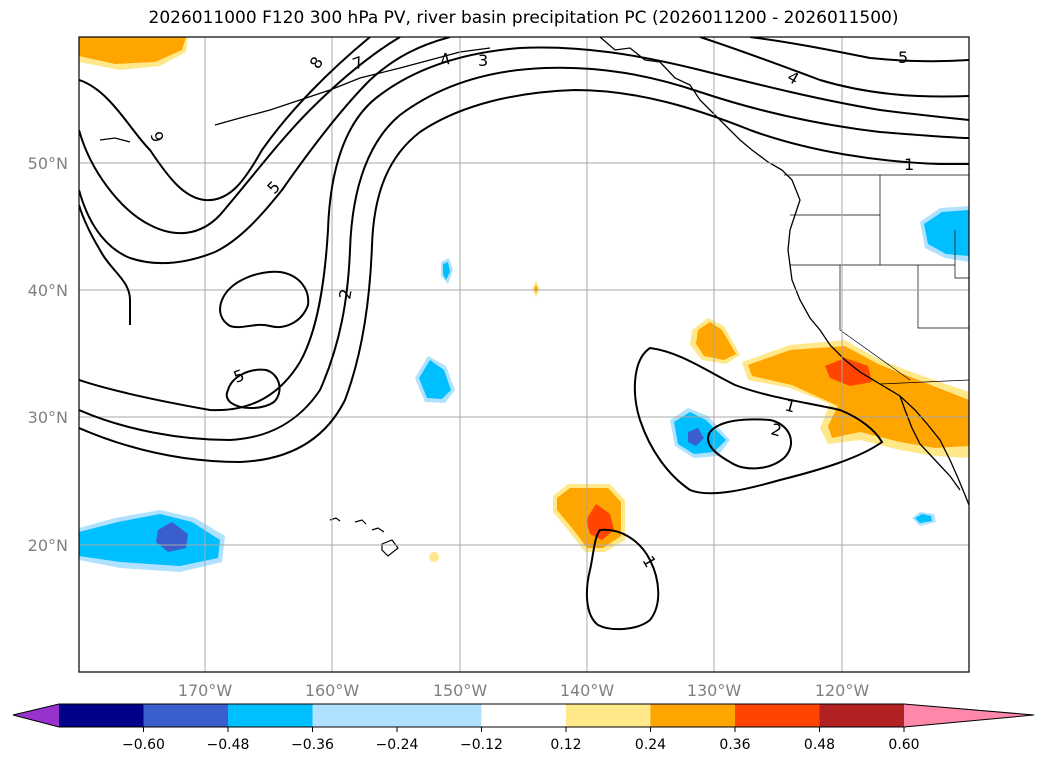 This screenshot has height=765, width=1047. I want to click on lat-label-20n: 20°N, so click(48, 545).